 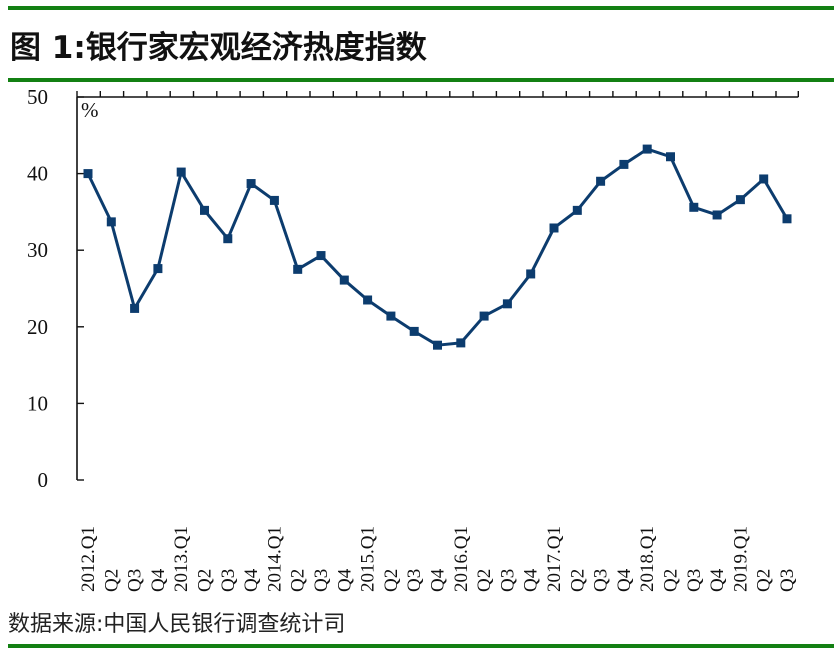 What do you see at coordinates (37, 97) in the screenshot?
I see `y-tick-label: 50` at bounding box center [37, 97].